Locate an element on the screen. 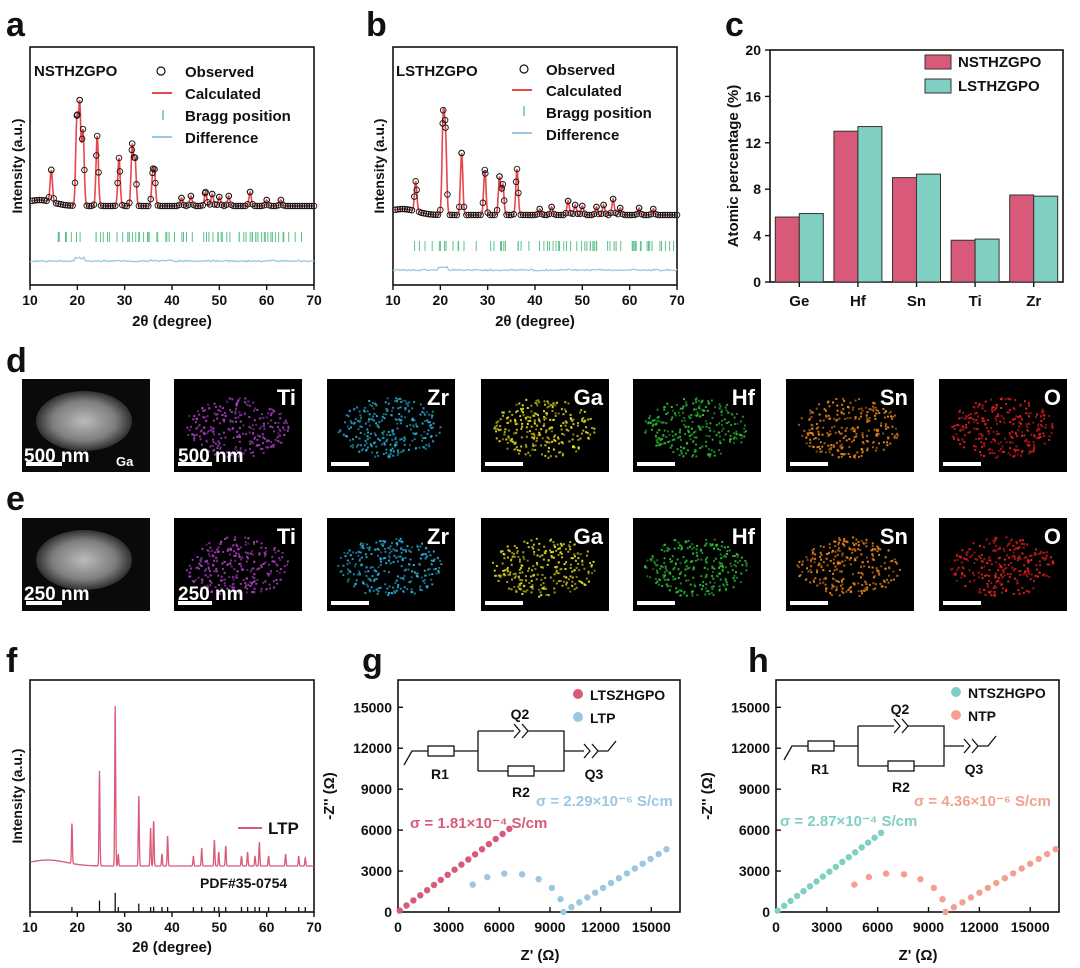  x-tick-label: 20 is located at coordinates (441, 300).